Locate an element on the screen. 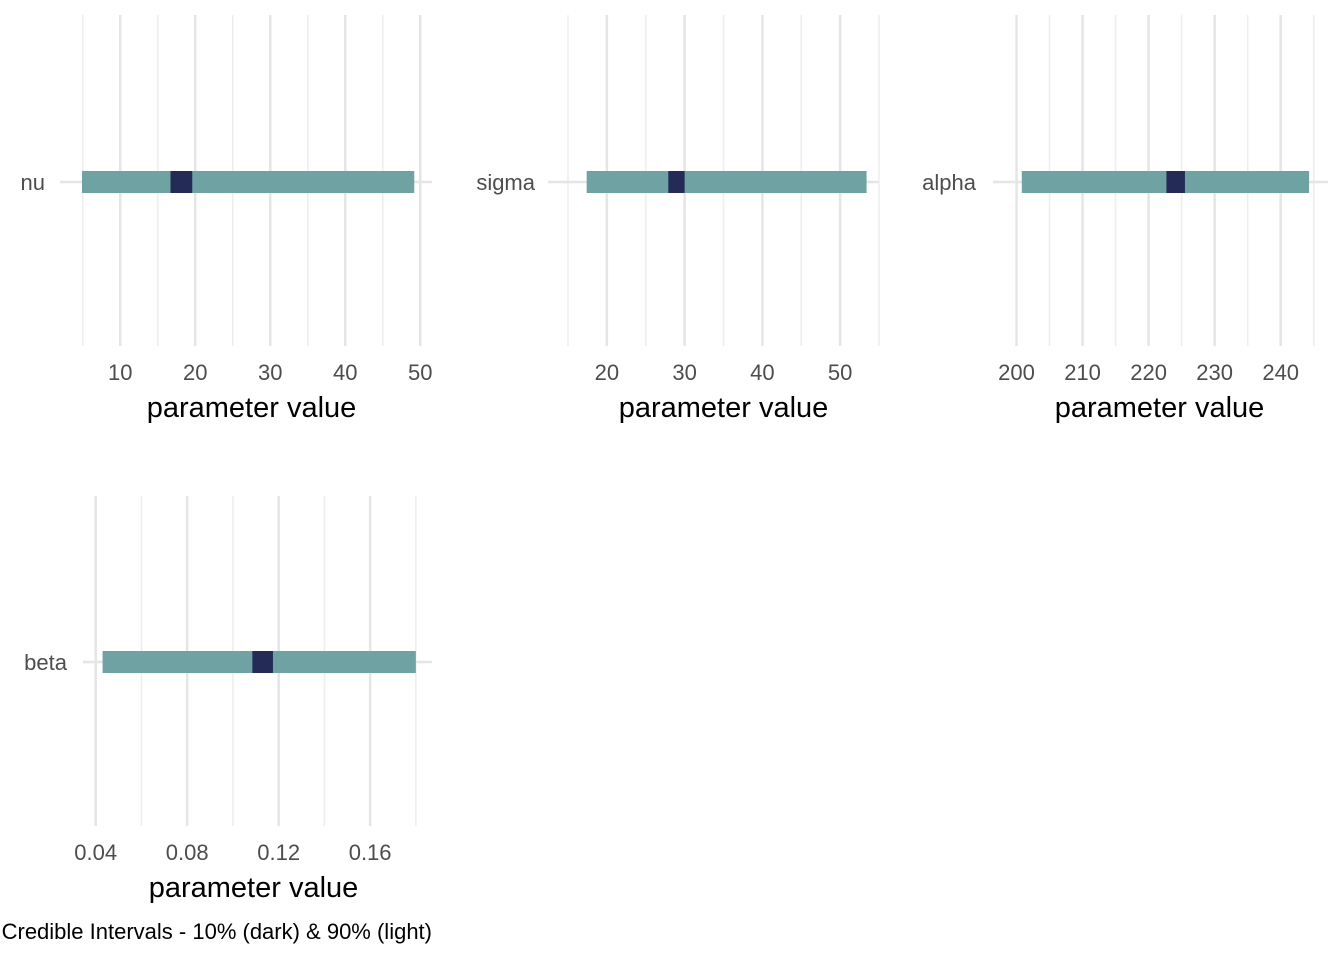 The height and width of the screenshot is (960, 1344). panel-beta: beta 0.04 0.08 0.12 0.16 parameter value is located at coordinates (228, 700).